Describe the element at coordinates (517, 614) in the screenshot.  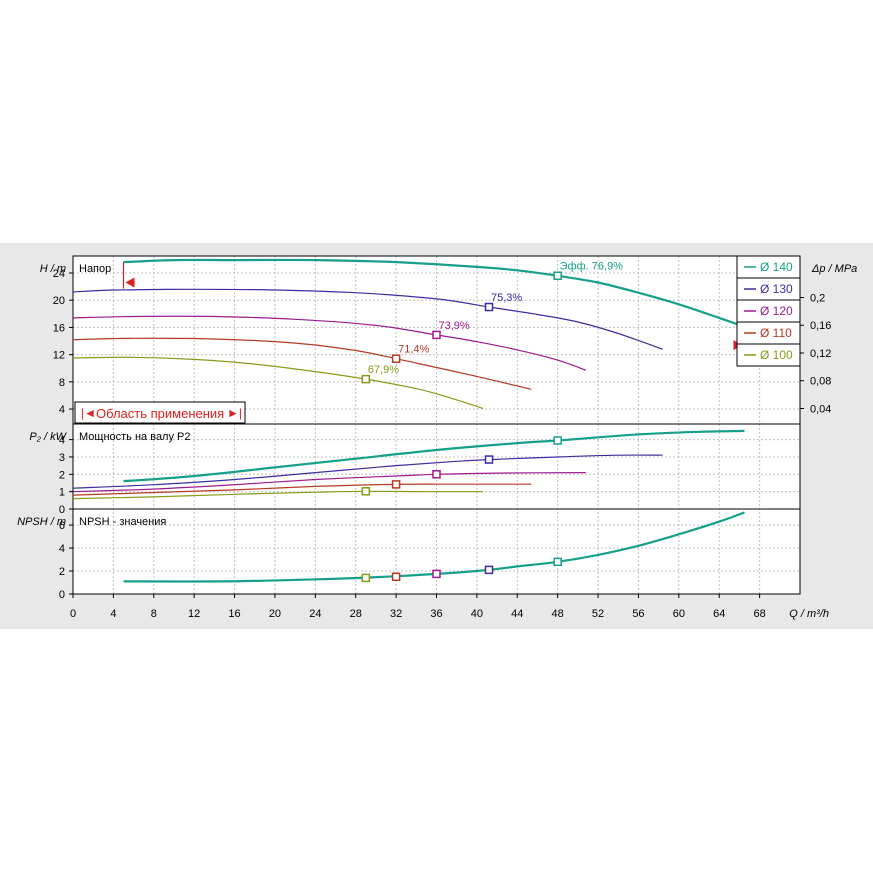
I see `x-tick-label: 44` at that location.